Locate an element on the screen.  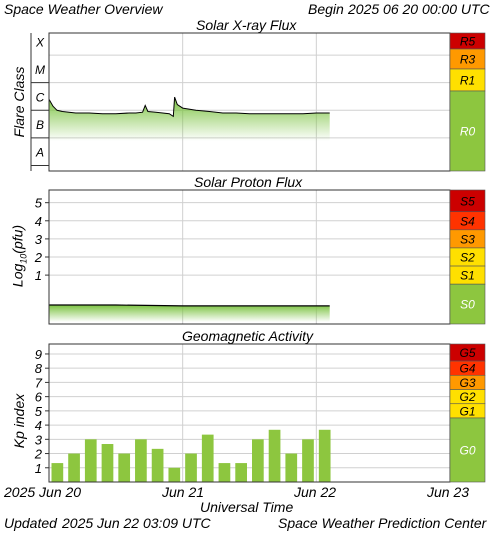
s-scale-s0-band is located at coordinates (467, 304).